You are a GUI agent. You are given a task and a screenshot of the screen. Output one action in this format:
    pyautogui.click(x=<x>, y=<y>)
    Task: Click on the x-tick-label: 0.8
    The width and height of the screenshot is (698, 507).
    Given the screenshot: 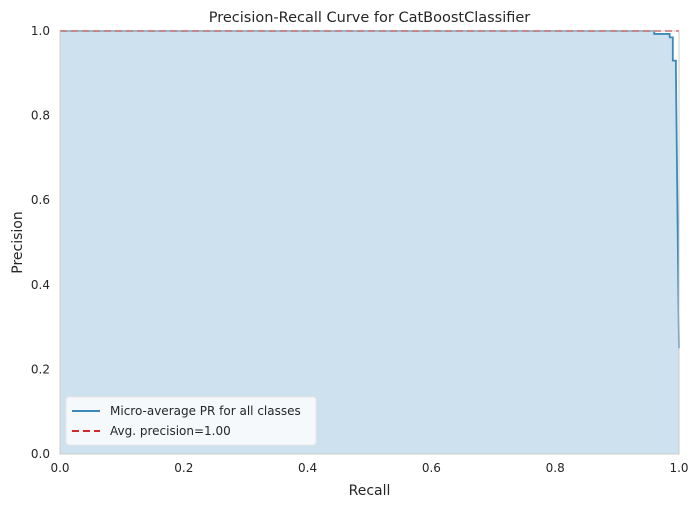 What is the action you would take?
    pyautogui.click(x=555, y=468)
    